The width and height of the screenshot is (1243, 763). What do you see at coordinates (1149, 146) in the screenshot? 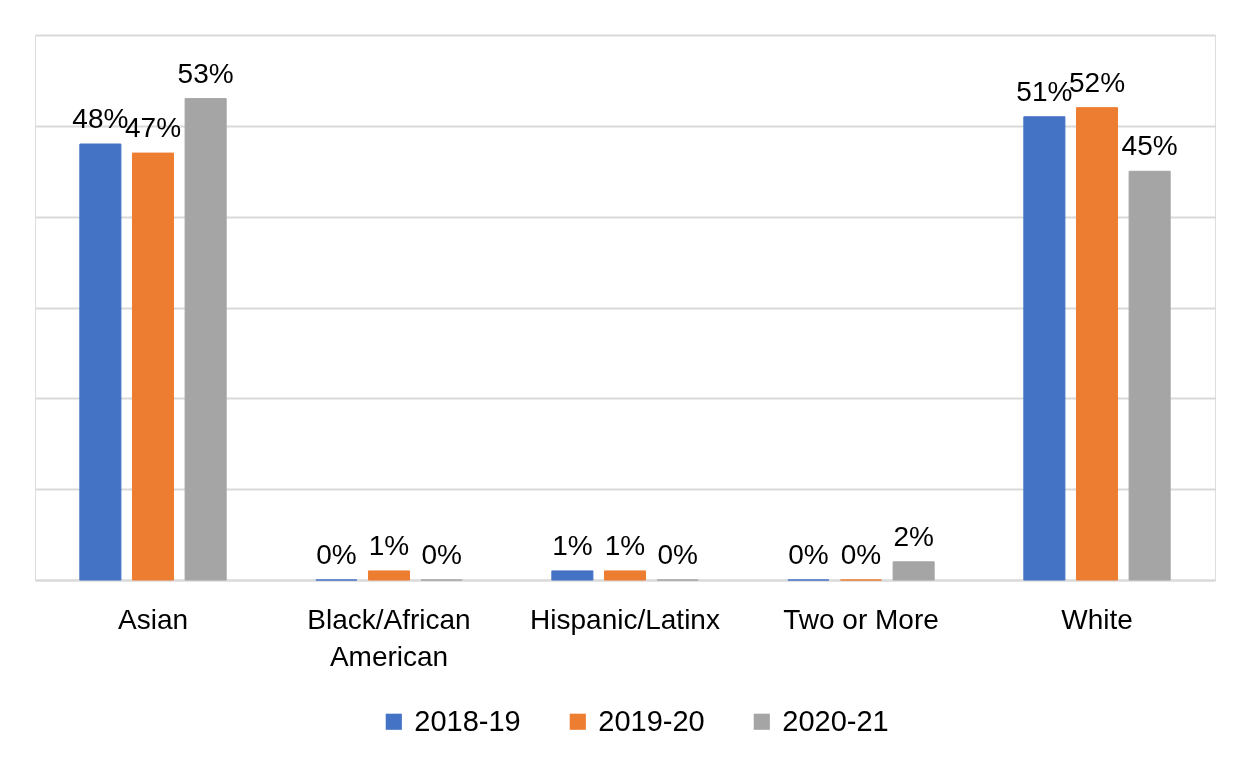
I see `data-label: 45%` at bounding box center [1149, 146].